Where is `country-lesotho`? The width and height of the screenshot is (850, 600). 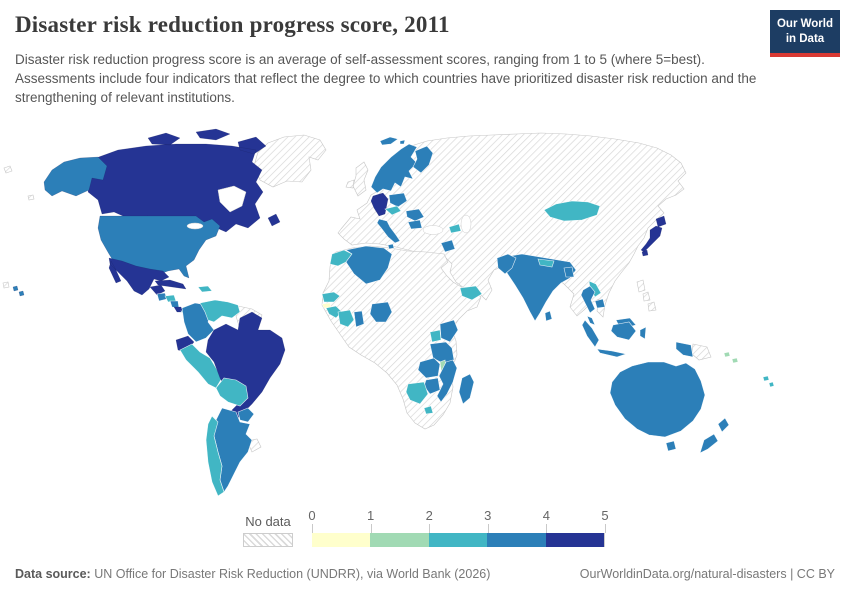 country-lesotho is located at coordinates (428, 410).